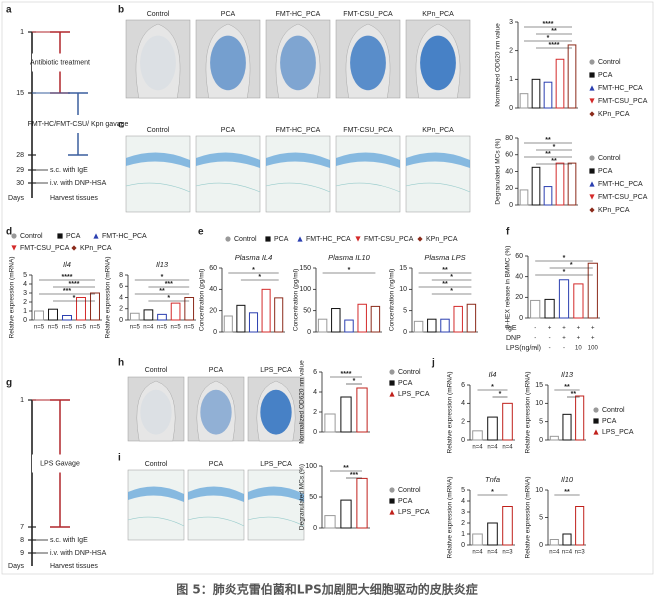 The width and height of the screenshot is (655, 602). I want to click on y-tick-label: 15, so click(403, 268).